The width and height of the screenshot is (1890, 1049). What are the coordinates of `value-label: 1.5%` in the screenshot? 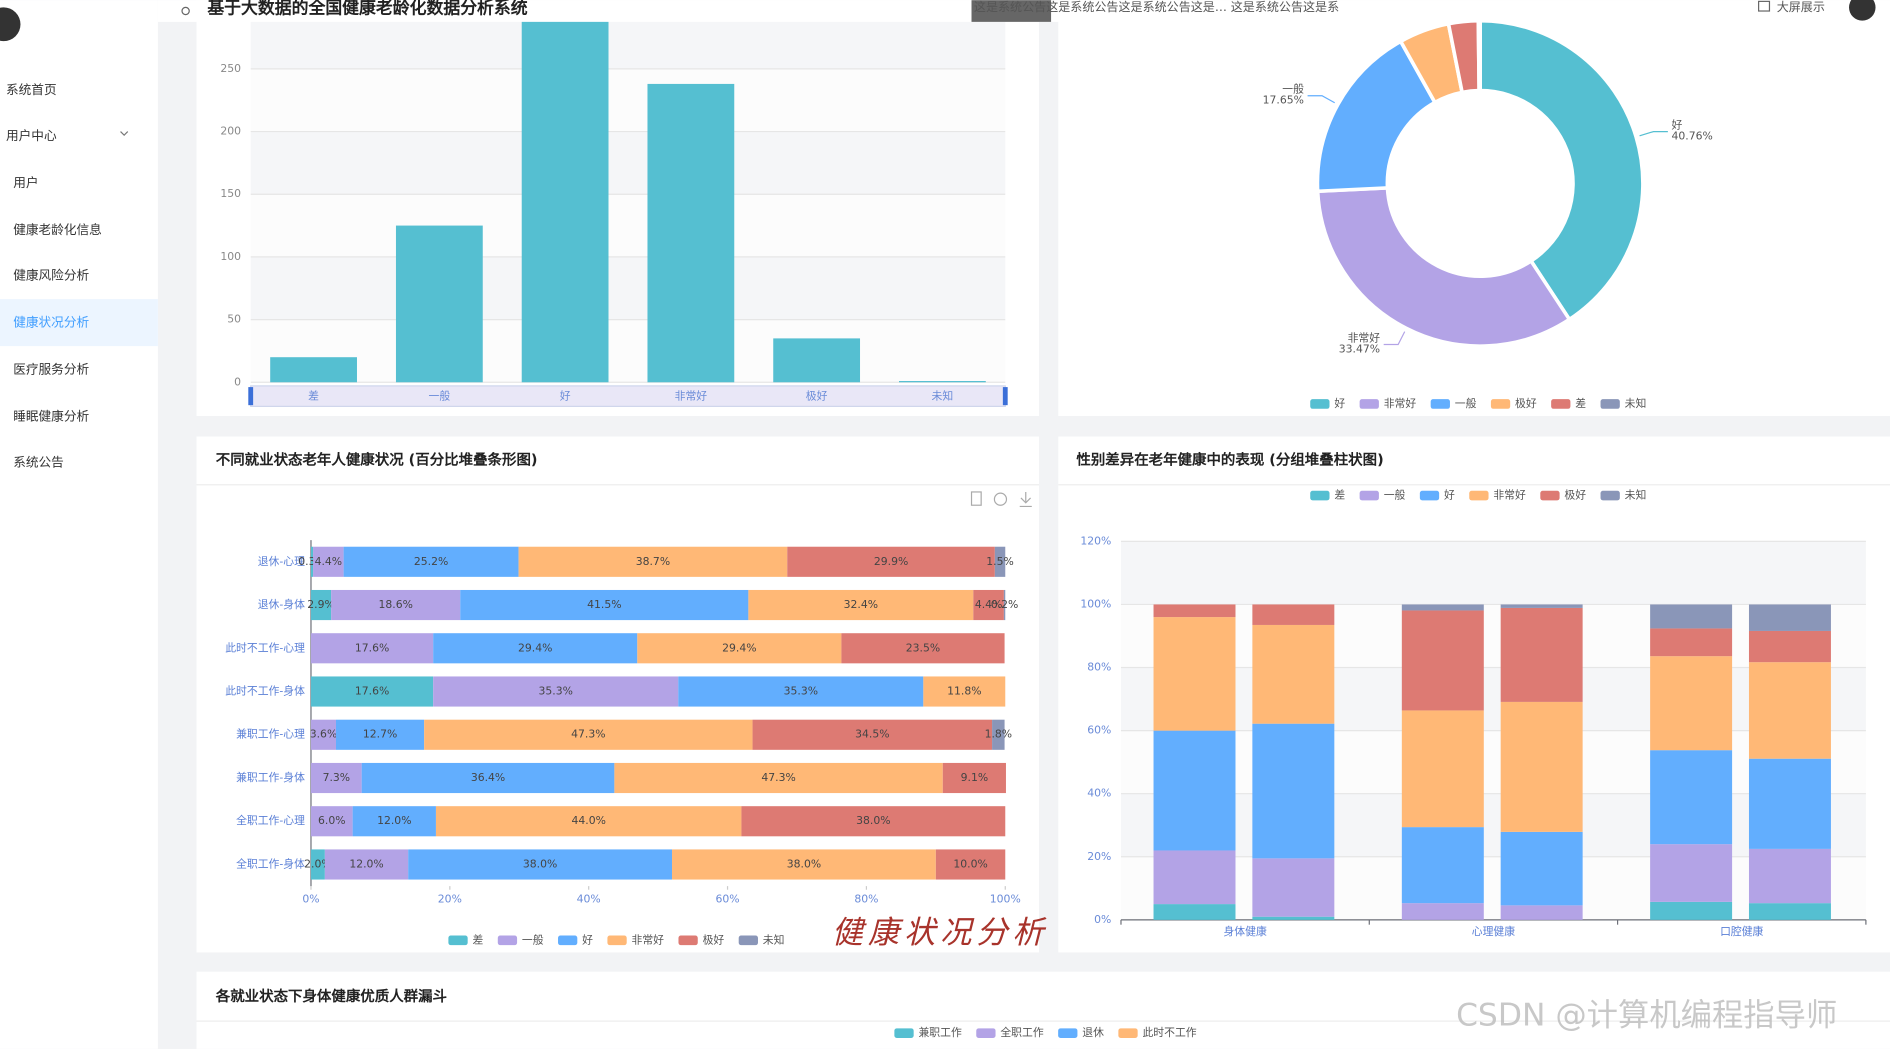 It's located at (1000, 561).